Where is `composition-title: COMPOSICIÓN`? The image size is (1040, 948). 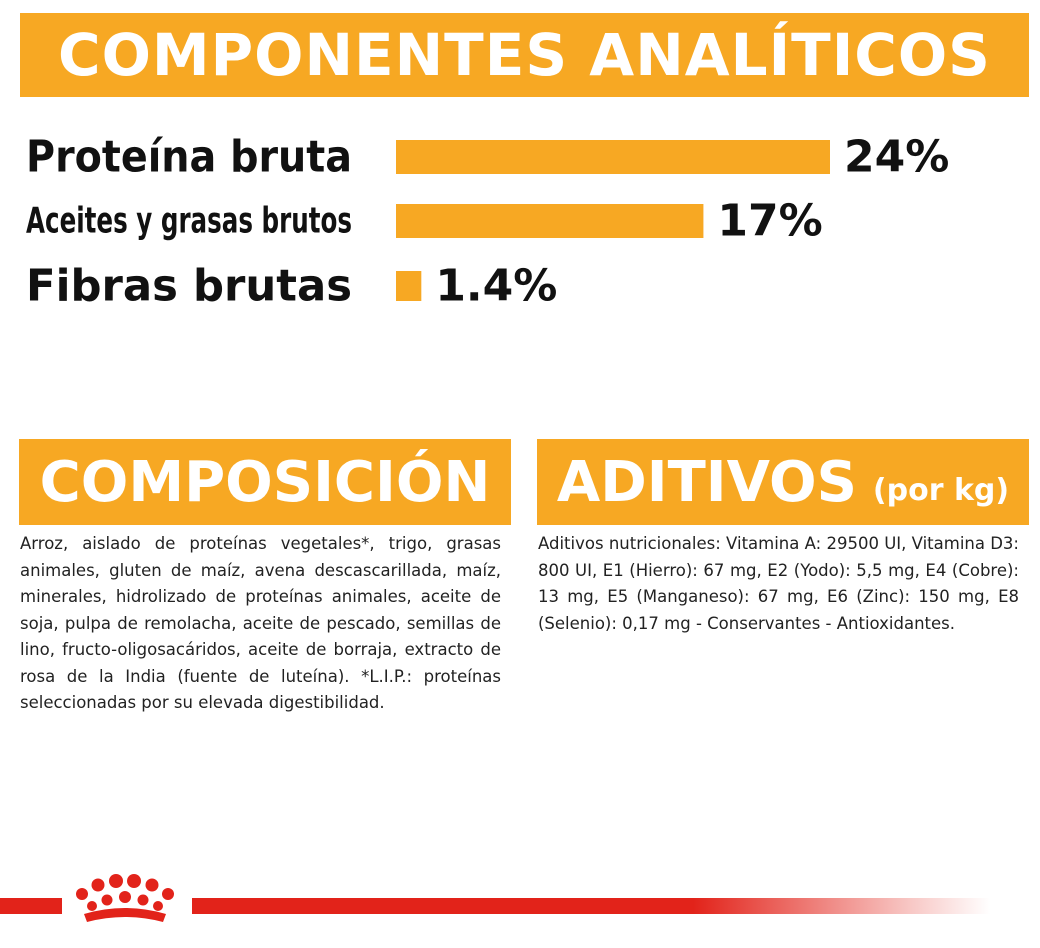
composition-title: COMPOSICIÓN is located at coordinates (265, 482).